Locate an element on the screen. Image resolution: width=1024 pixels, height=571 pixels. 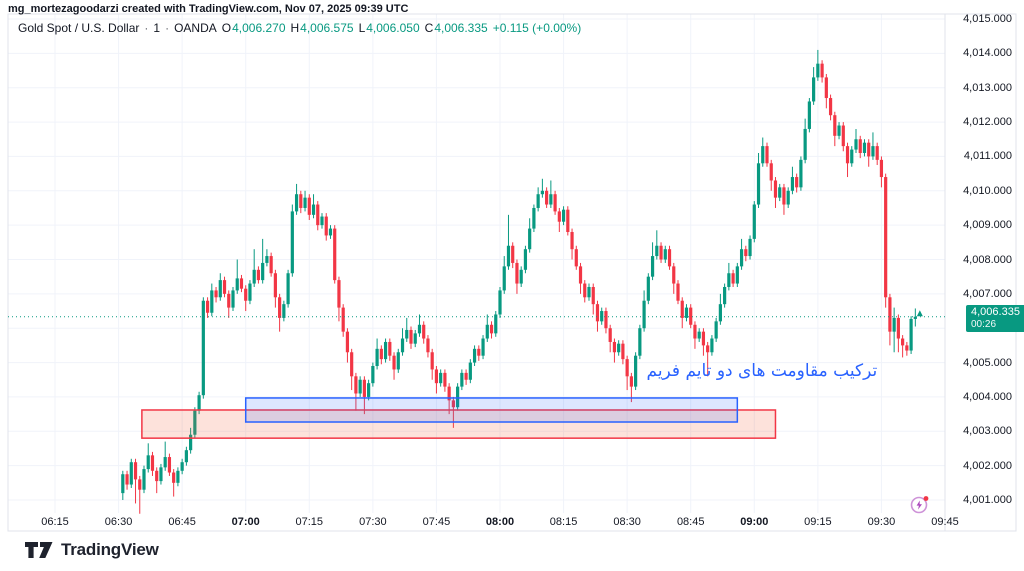
text-drawing-annotation: ترکیب مقاومت های دو تایم فریم is located at coordinates (762, 371).